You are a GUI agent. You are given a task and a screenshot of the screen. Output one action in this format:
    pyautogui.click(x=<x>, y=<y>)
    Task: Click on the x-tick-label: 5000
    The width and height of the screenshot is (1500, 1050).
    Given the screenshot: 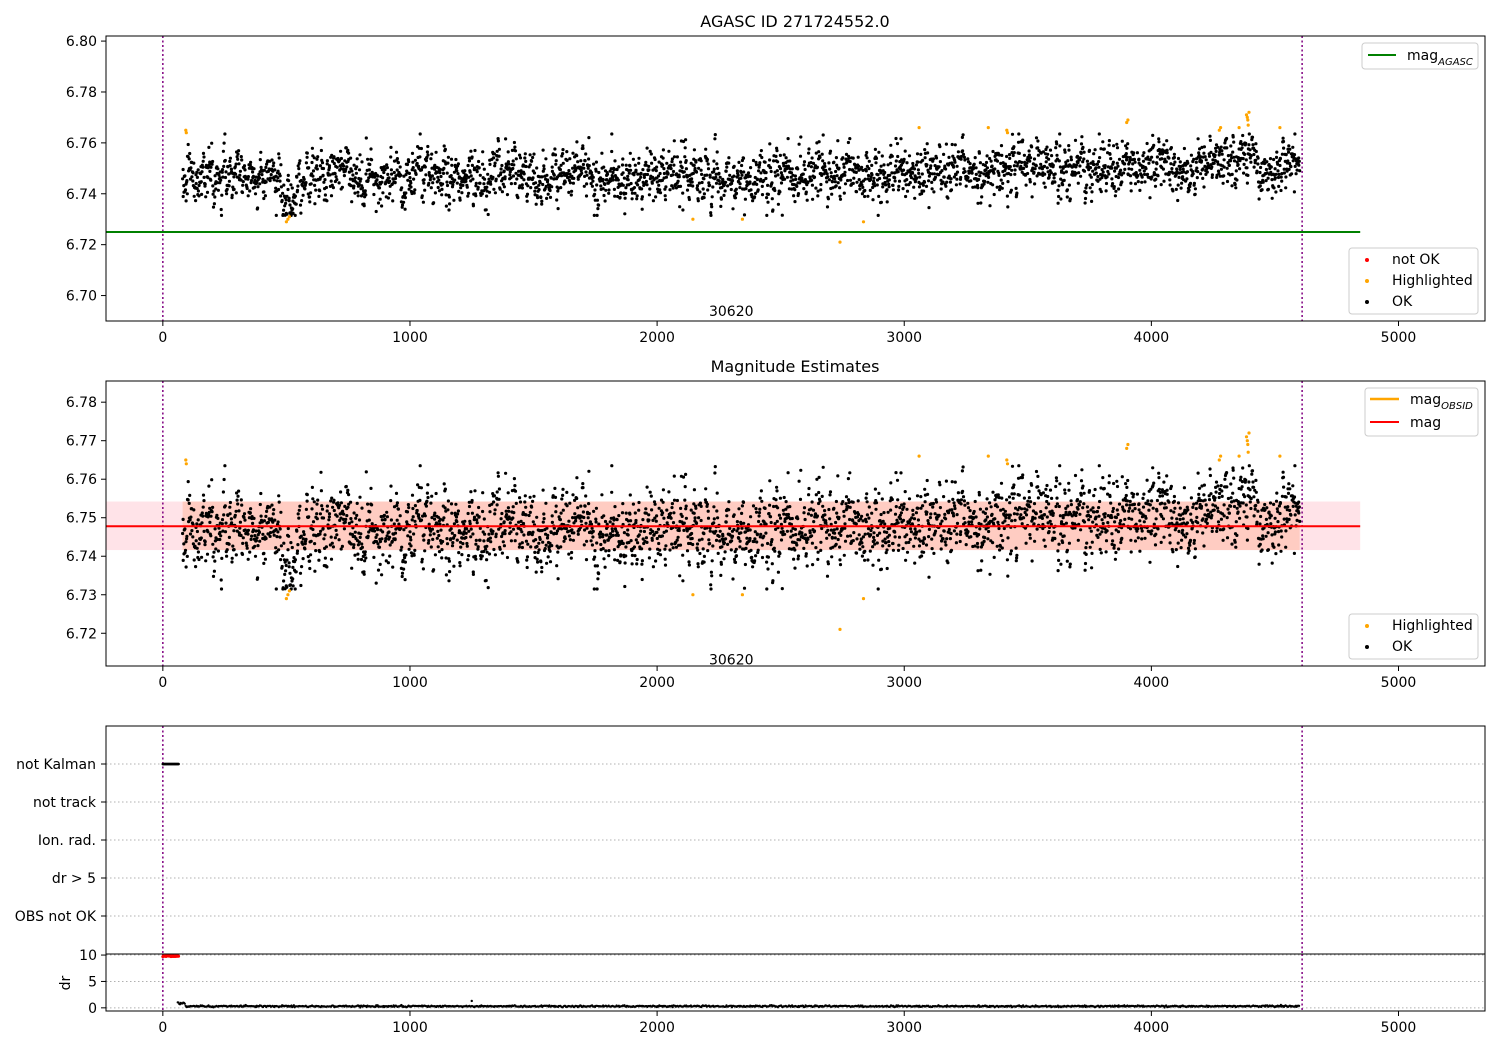 What is the action you would take?
    pyautogui.click(x=1399, y=338)
    